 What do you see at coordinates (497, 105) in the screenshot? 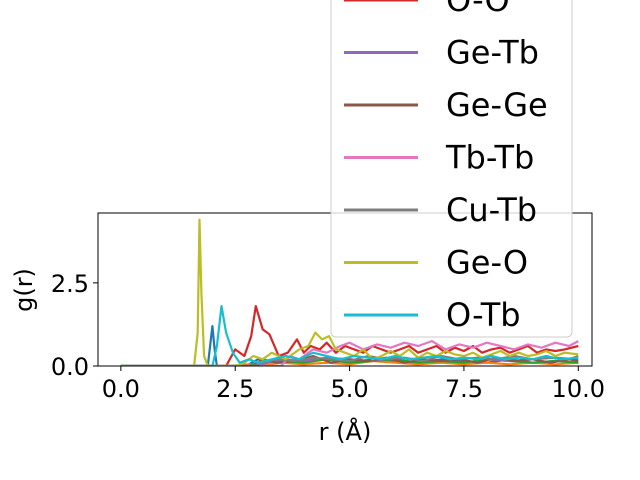
I see `legend-label: Ge-Ge` at bounding box center [497, 105].